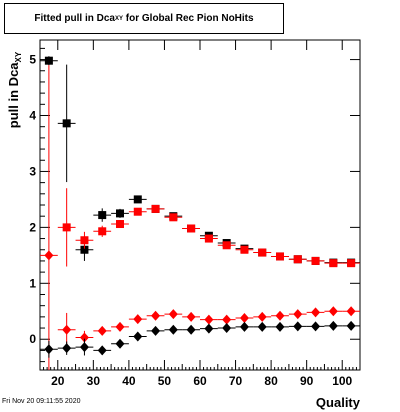 The image size is (400, 412). I want to click on x-tick-label: 20, so click(58, 381).